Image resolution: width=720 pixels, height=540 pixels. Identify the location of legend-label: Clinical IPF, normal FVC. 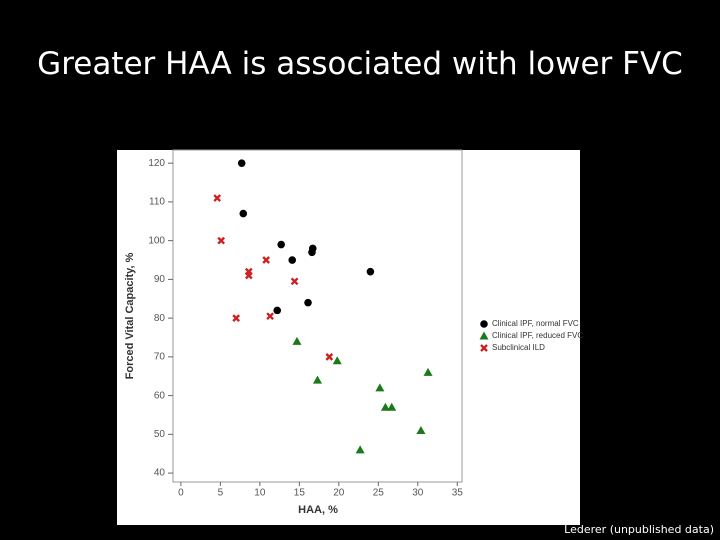
(535, 323).